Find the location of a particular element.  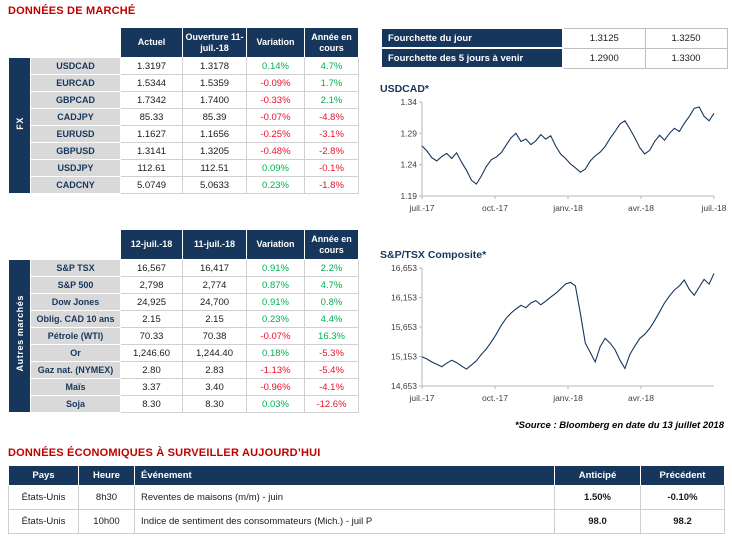

row-label: USDJPY is located at coordinates (75, 168).